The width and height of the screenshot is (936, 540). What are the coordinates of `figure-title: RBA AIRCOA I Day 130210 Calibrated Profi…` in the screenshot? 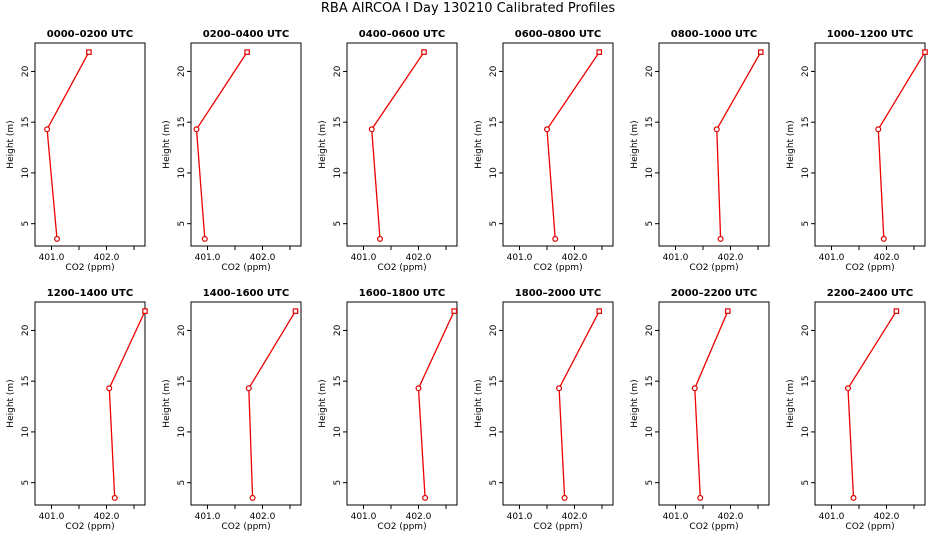 It's located at (468, 8).